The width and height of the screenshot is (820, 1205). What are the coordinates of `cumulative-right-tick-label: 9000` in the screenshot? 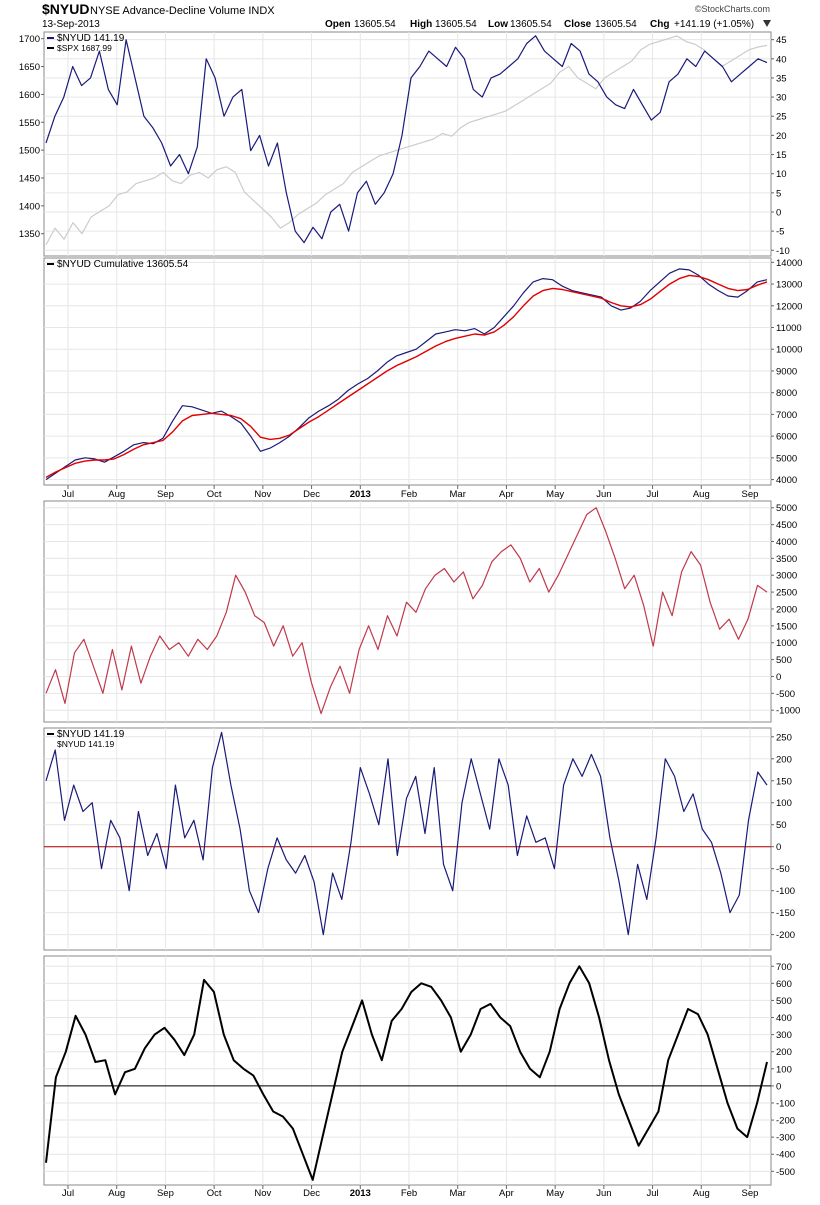 It's located at (786, 371).